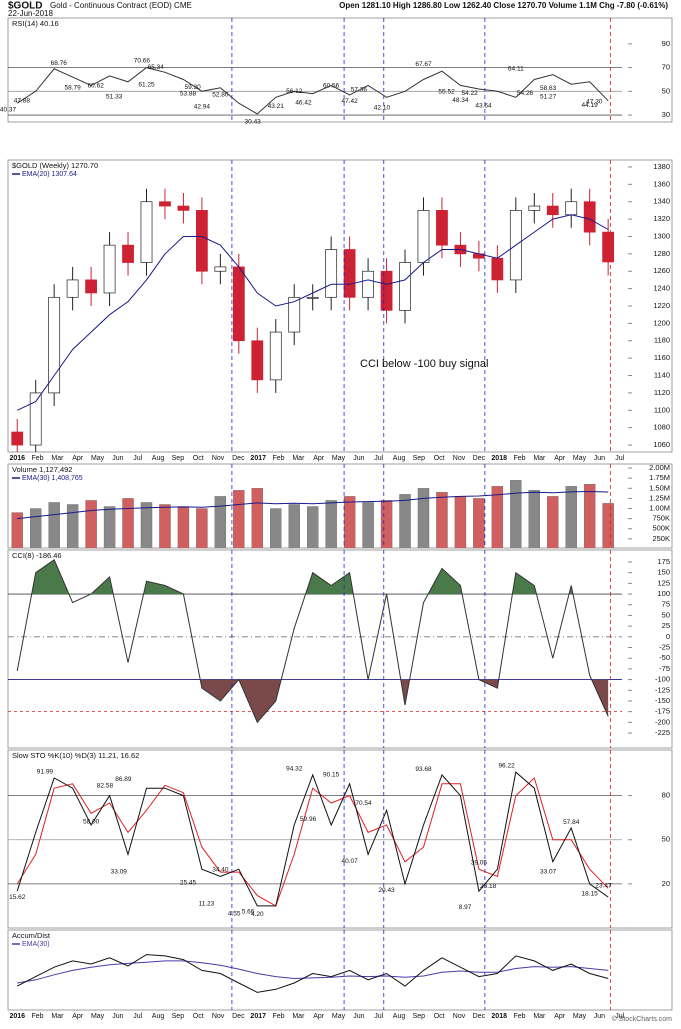 The width and height of the screenshot is (681, 1029). I want to click on y-tick-label: 175, so click(663, 561).